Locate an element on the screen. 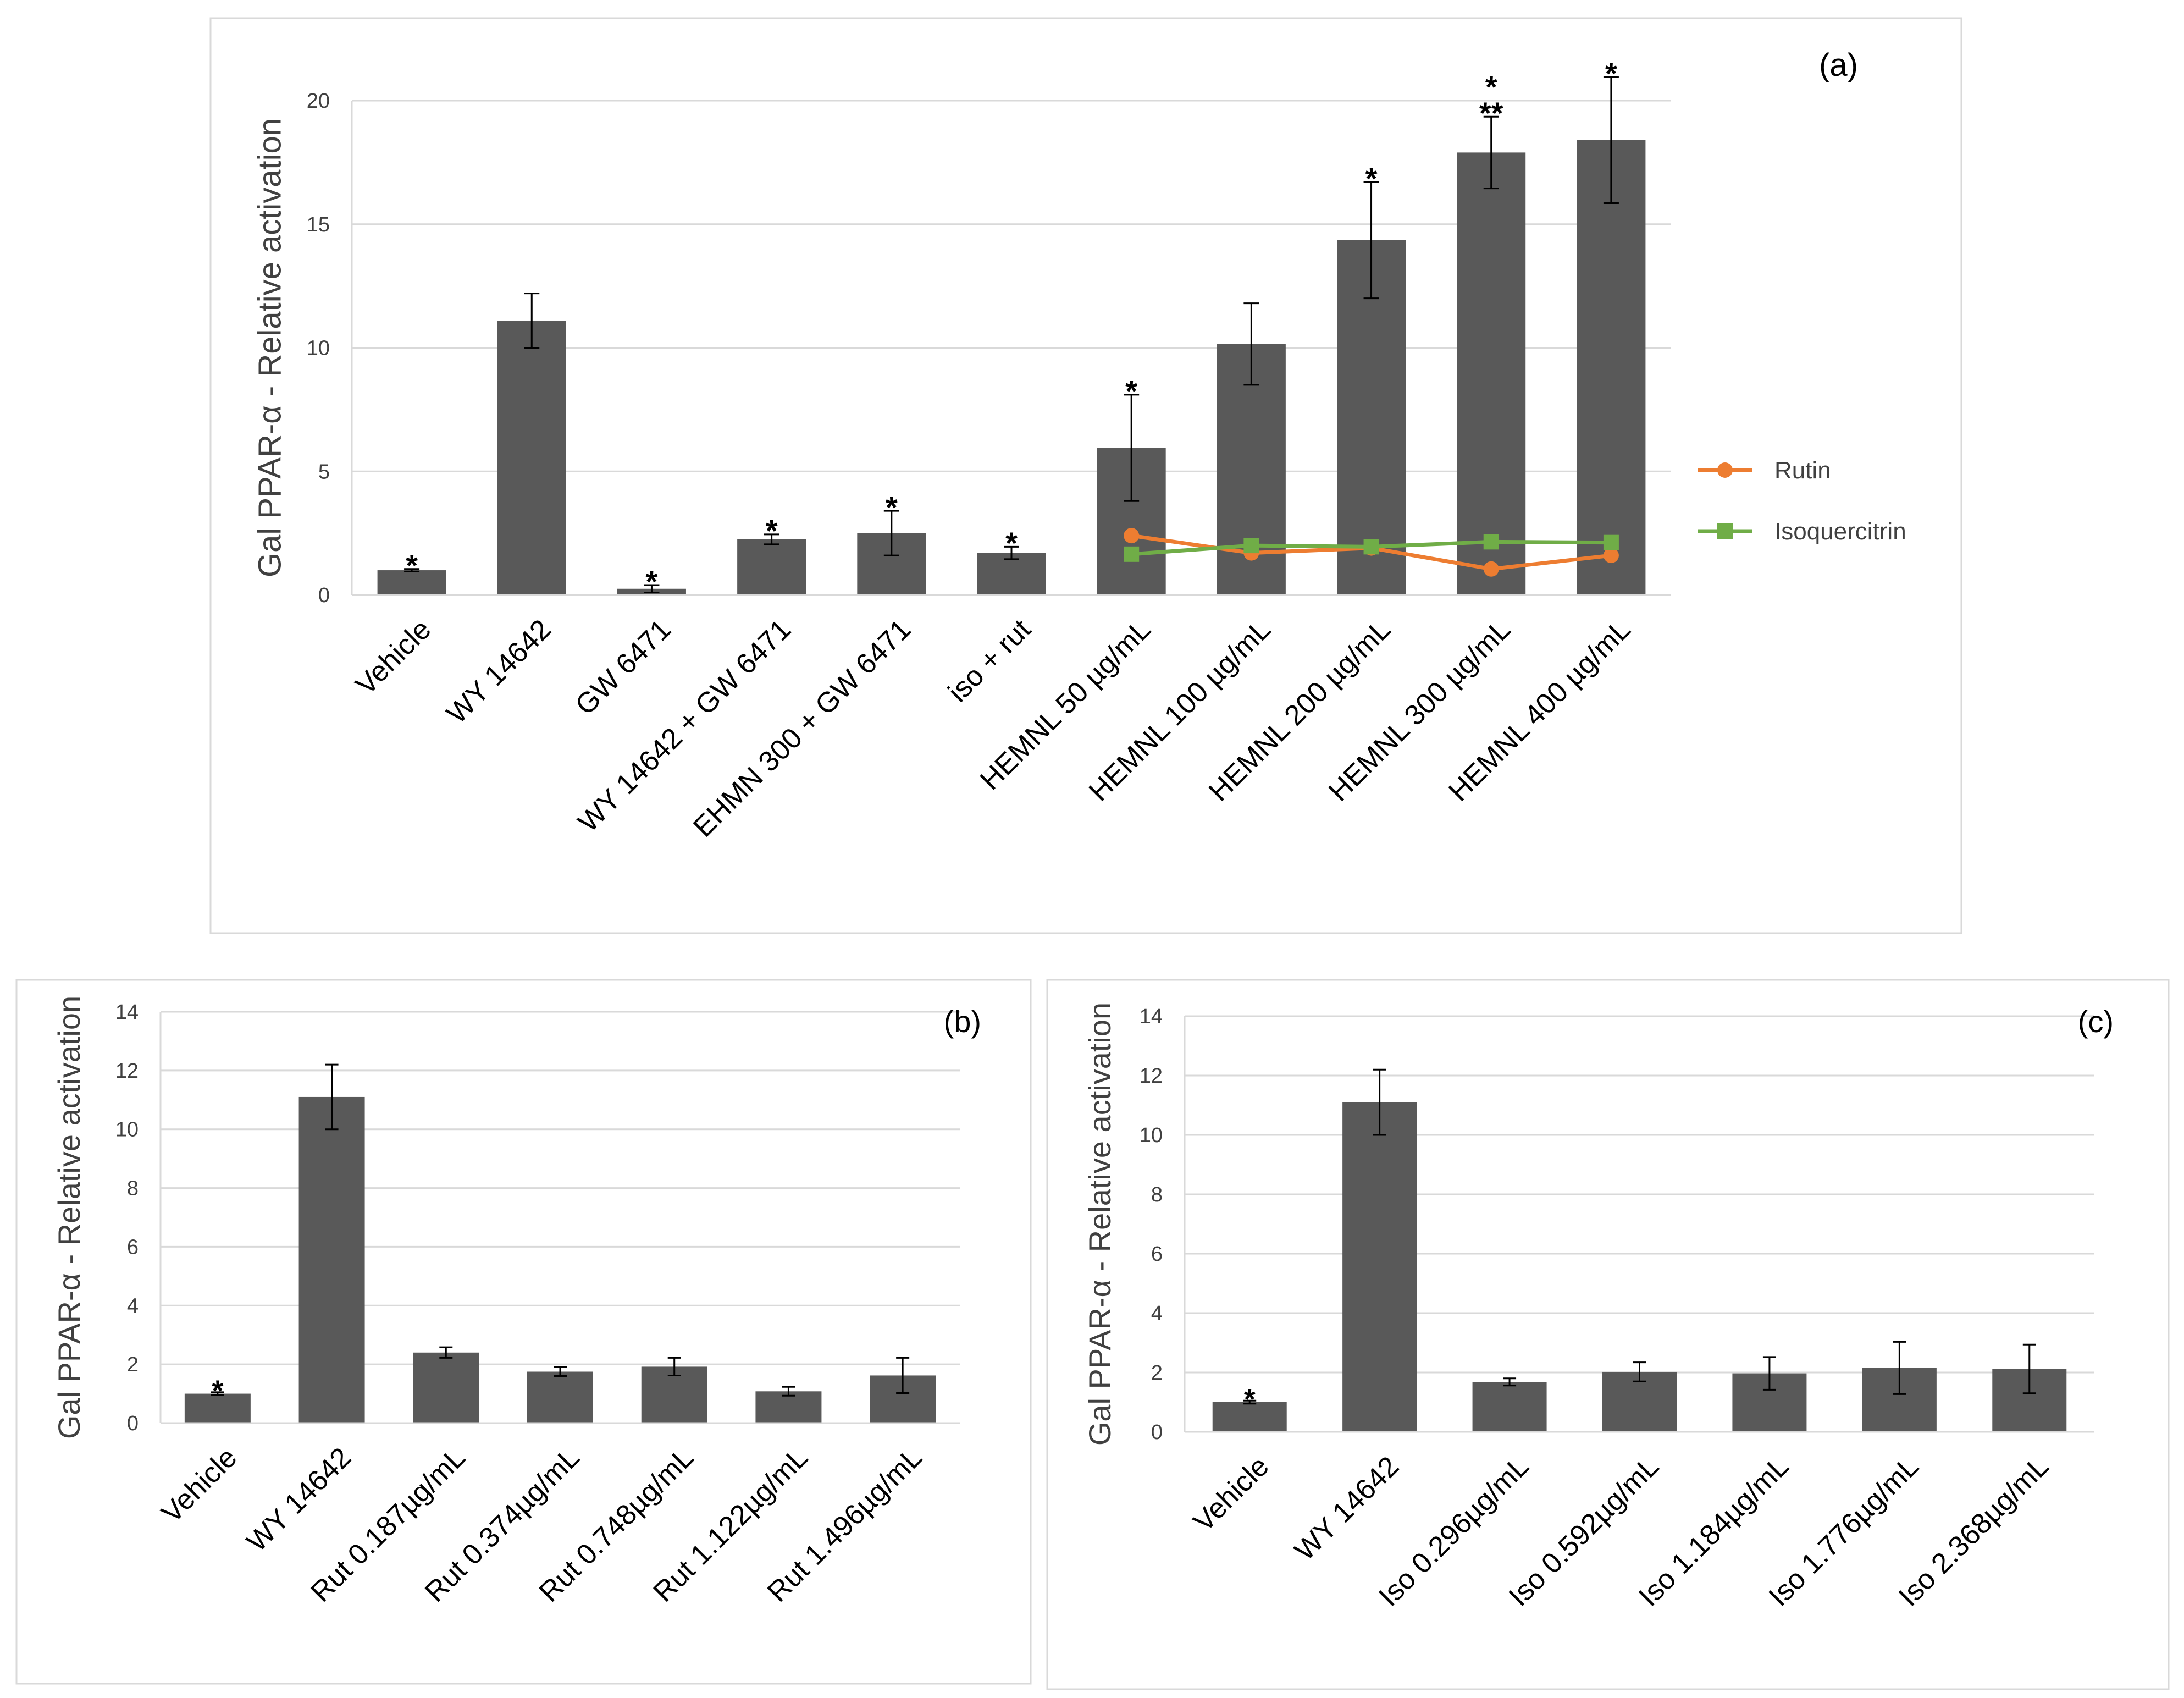 Image resolution: width=2184 pixels, height=1698 pixels. panel-label: (b) is located at coordinates (962, 1021).